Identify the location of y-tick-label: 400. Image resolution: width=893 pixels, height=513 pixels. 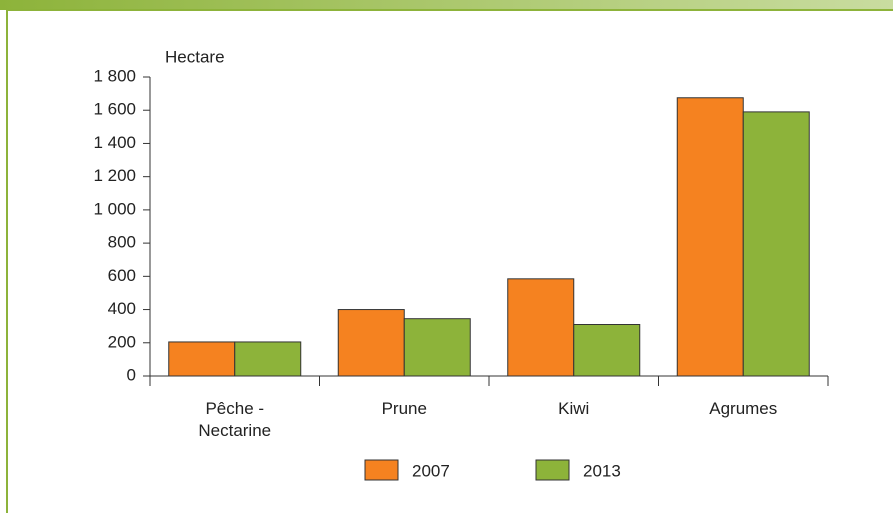
(122, 308).